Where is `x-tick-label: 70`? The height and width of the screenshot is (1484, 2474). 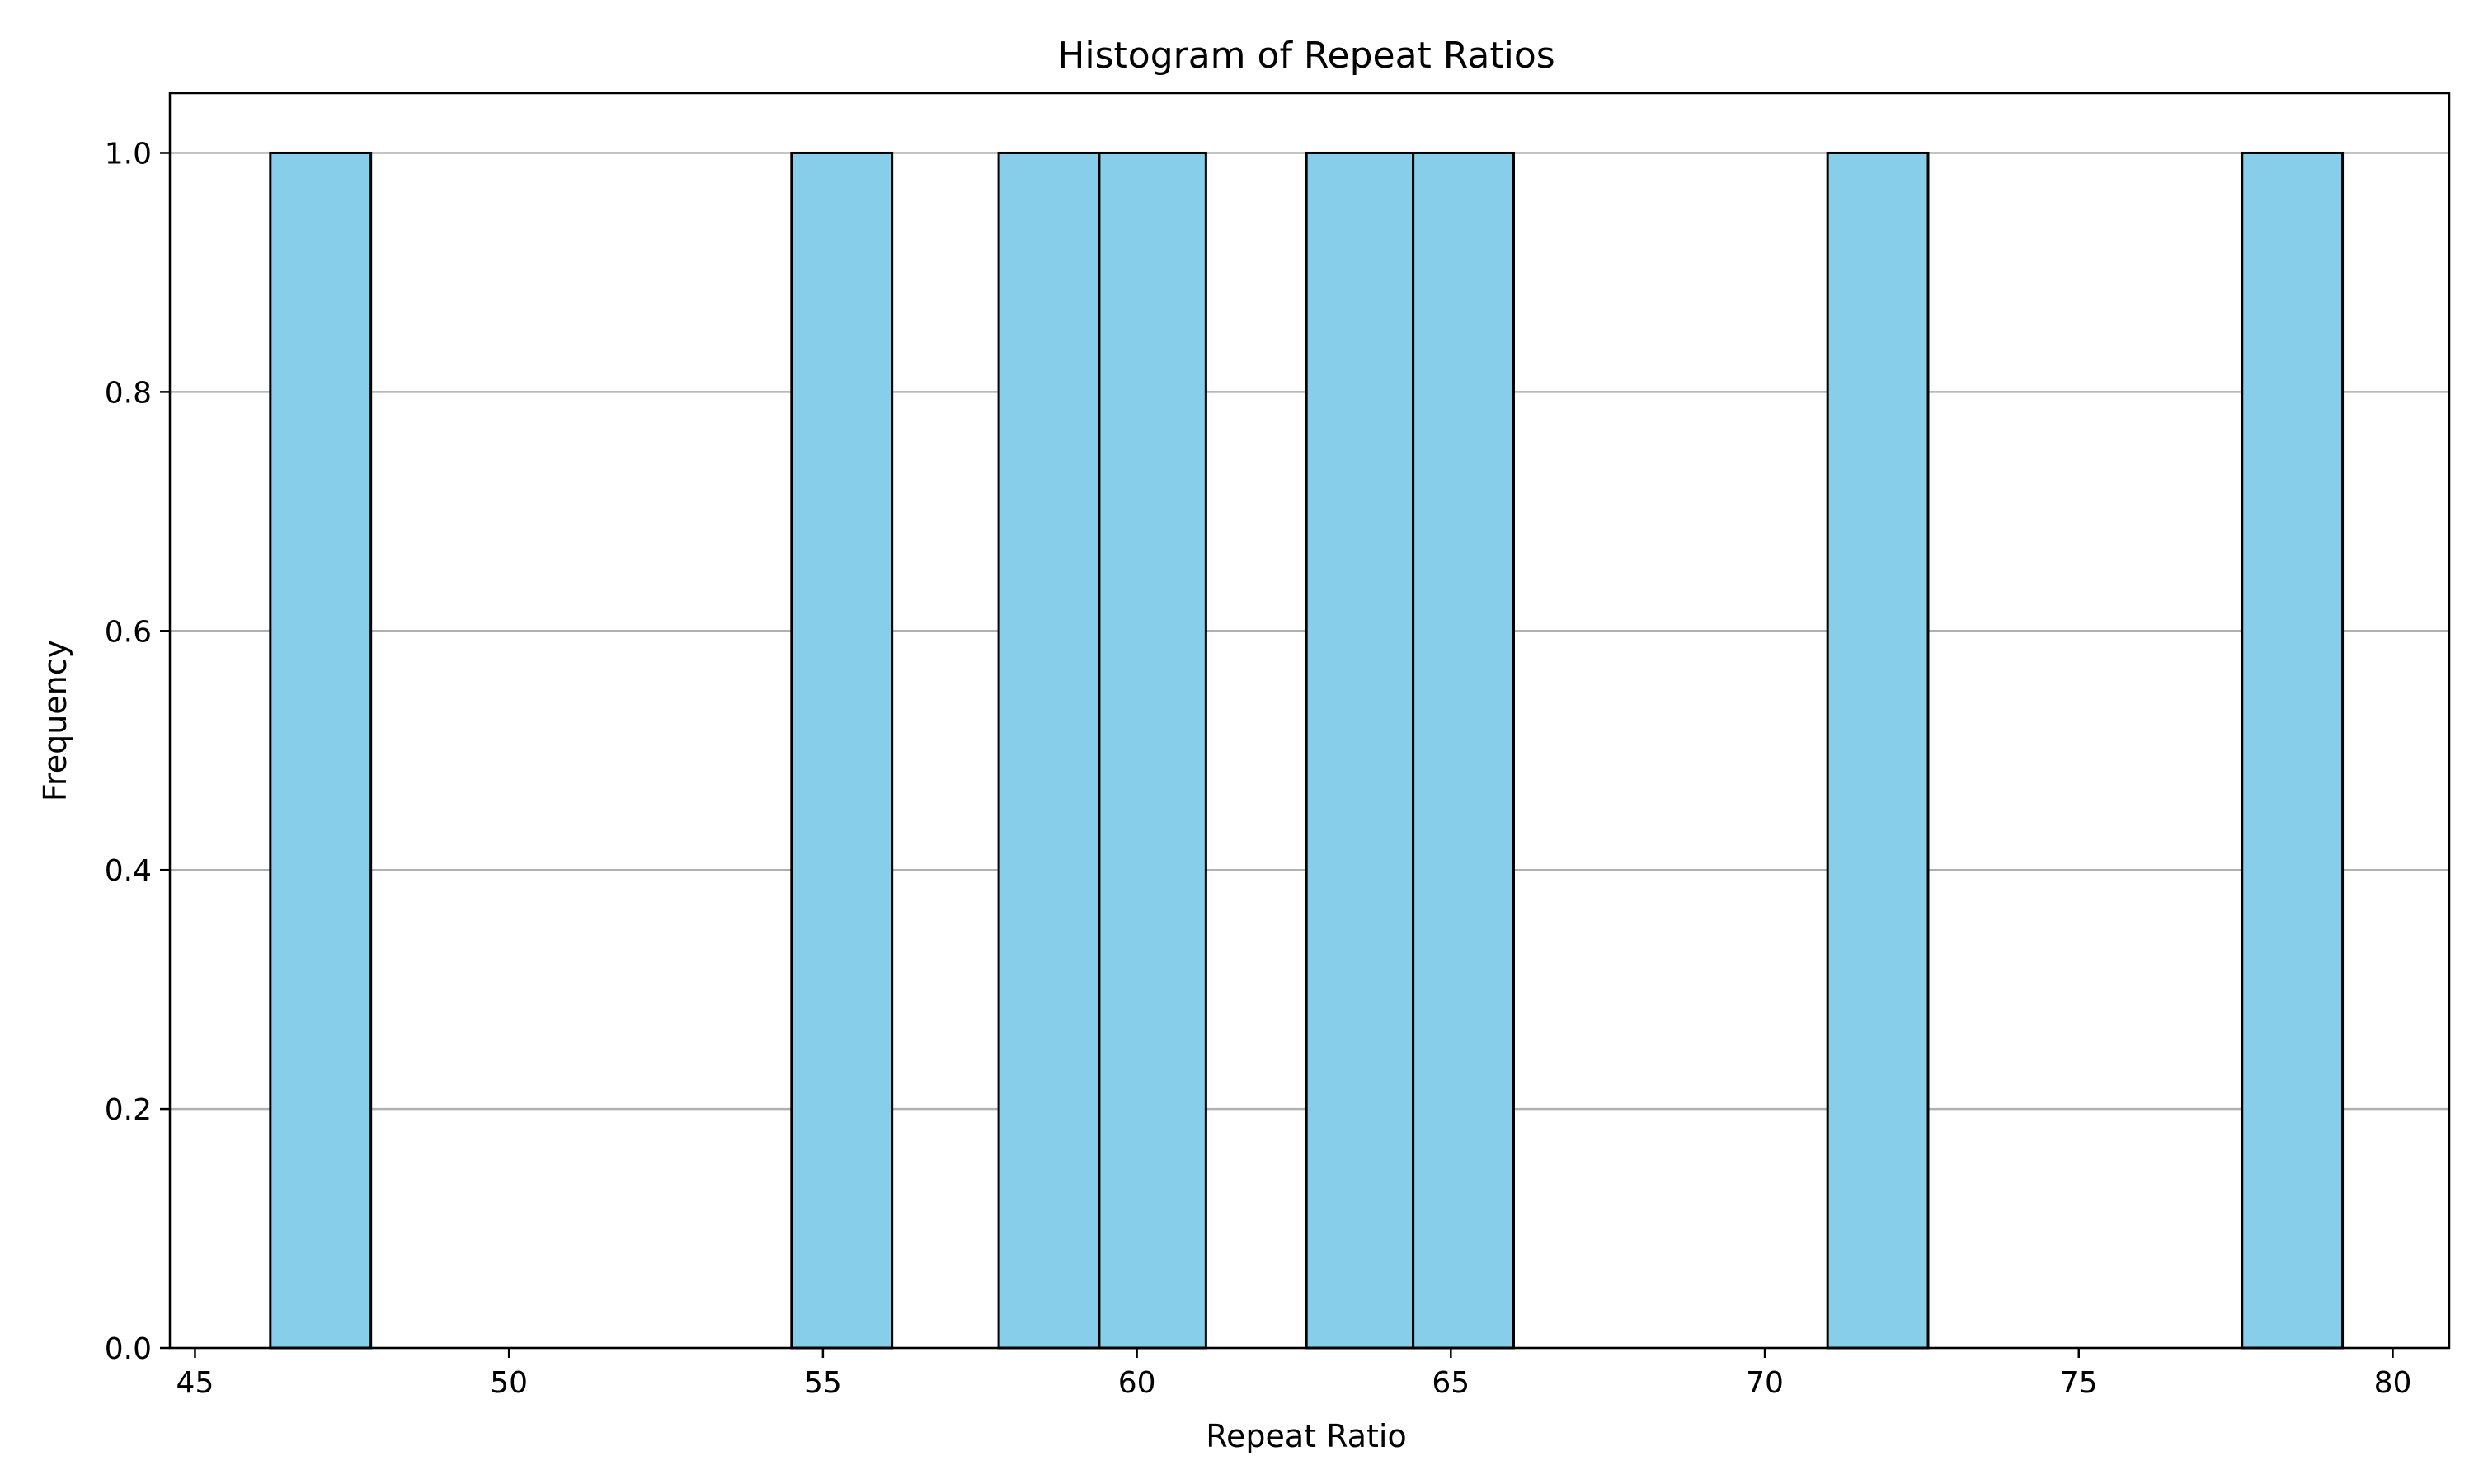 x-tick-label: 70 is located at coordinates (1765, 1383).